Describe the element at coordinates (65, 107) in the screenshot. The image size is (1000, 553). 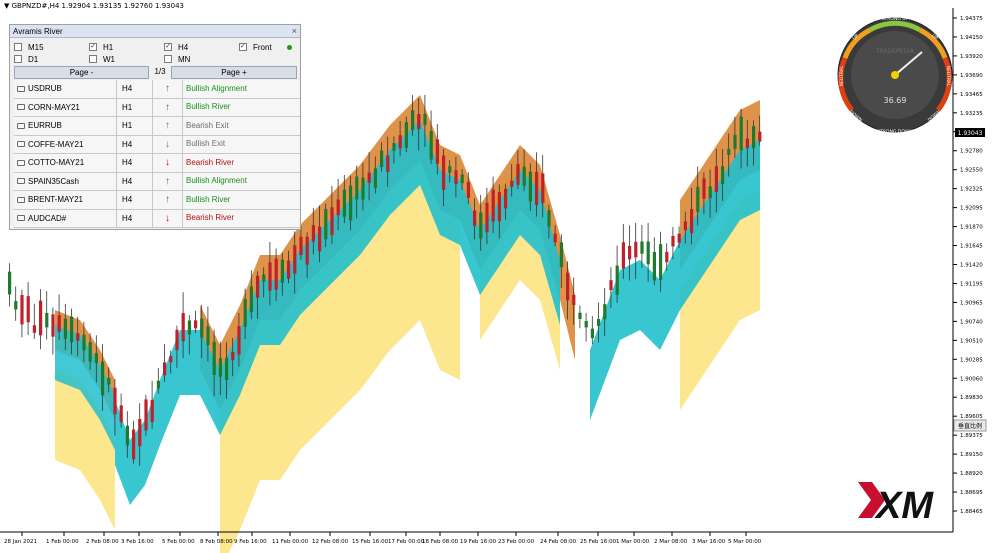
I see `symbol-cell: CORN-MAY21` at that location.